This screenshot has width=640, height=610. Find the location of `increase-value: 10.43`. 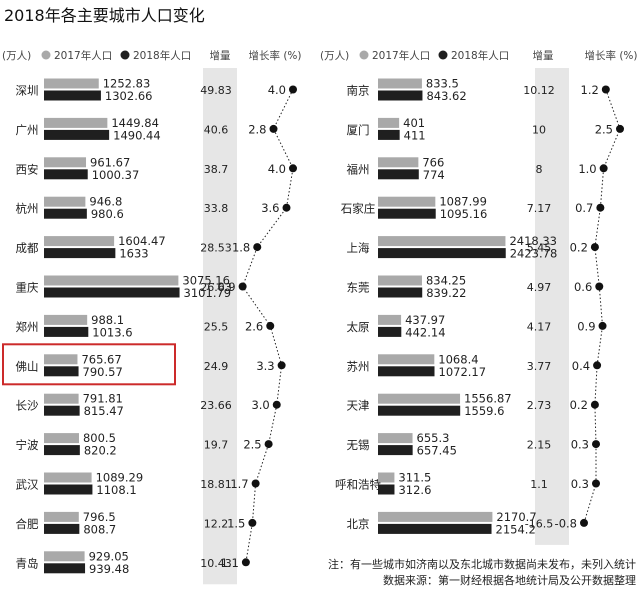

increase-value: 10.43 is located at coordinates (216, 563).